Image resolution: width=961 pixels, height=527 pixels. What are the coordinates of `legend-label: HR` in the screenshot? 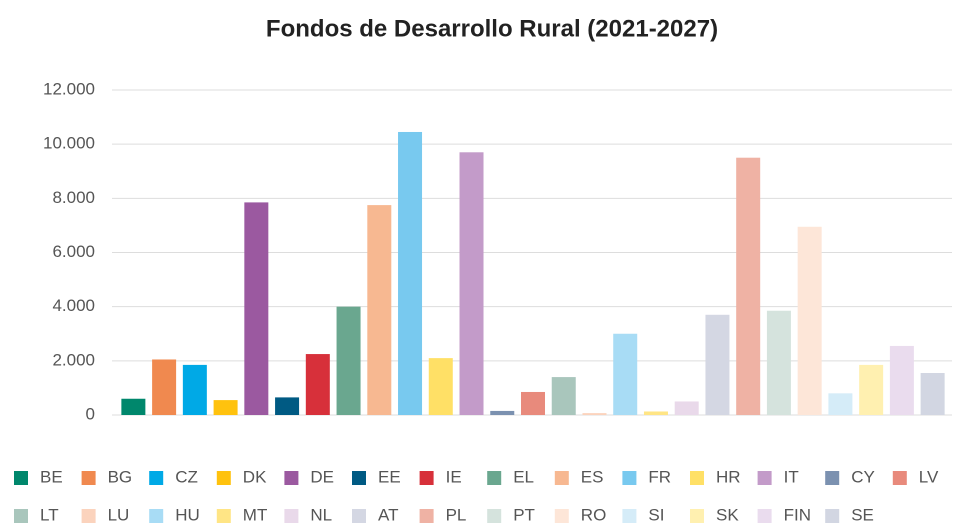 It's located at (728, 476).